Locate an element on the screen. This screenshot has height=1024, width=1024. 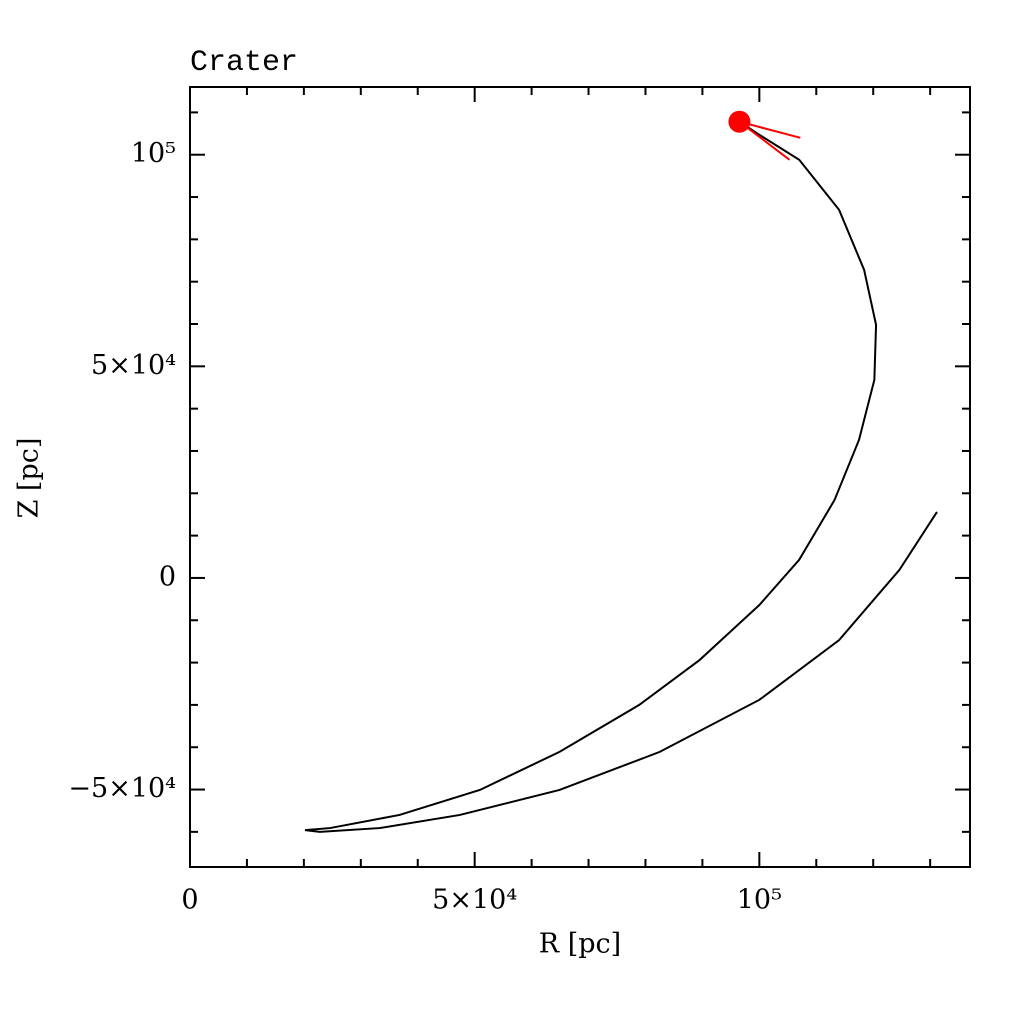
y-tick-label: 5×10⁴ is located at coordinates (133, 365).